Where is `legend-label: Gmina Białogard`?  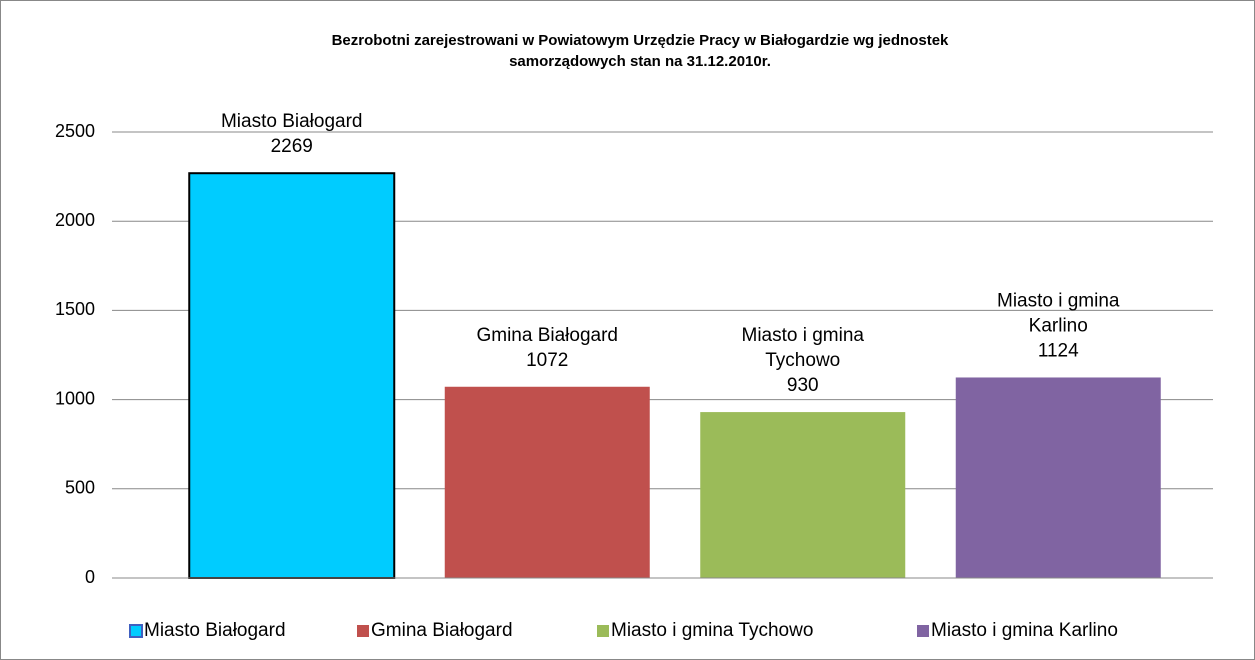 legend-label: Gmina Białogard is located at coordinates (442, 630).